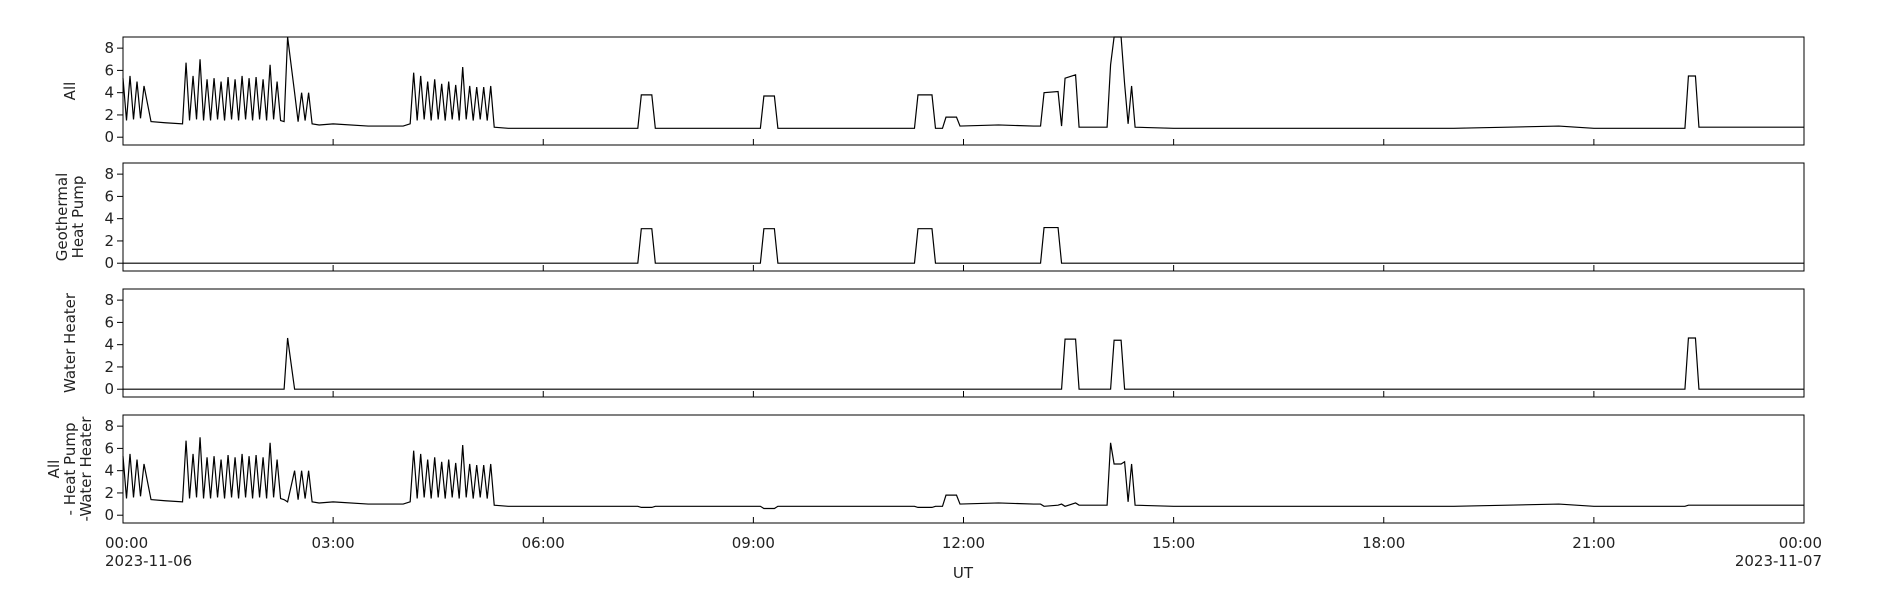  What do you see at coordinates (70, 469) in the screenshot?
I see `y-axis-label: - Heat Pump` at bounding box center [70, 469].